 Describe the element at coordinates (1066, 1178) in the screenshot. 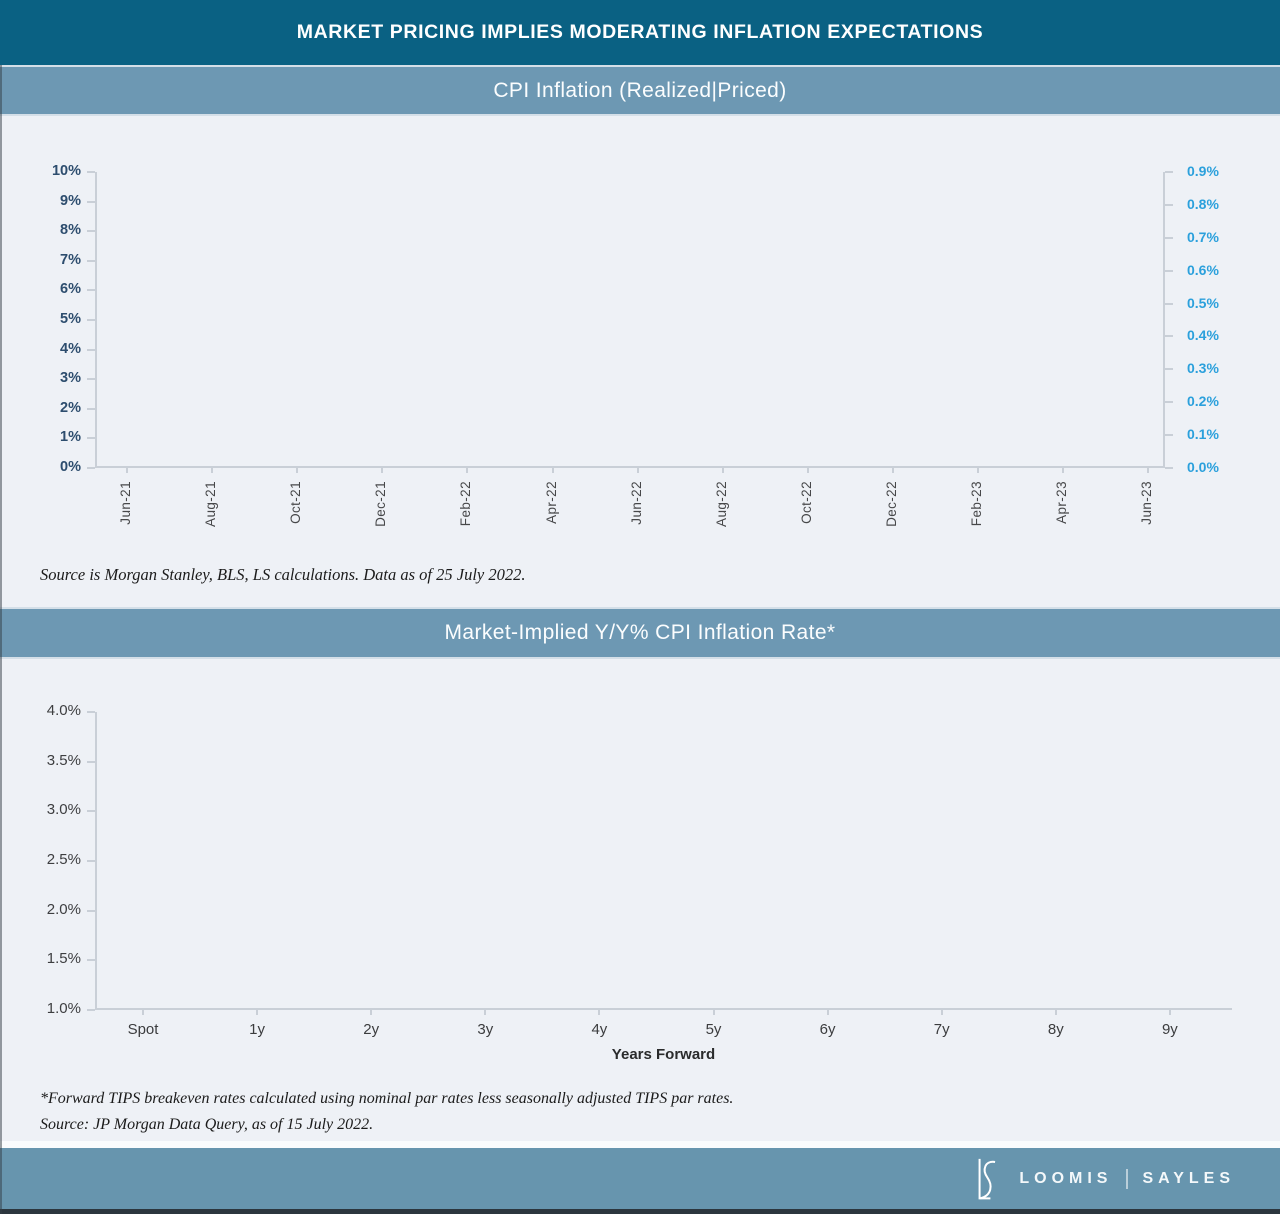

I see `brand-loomis: LOOMIS` at that location.